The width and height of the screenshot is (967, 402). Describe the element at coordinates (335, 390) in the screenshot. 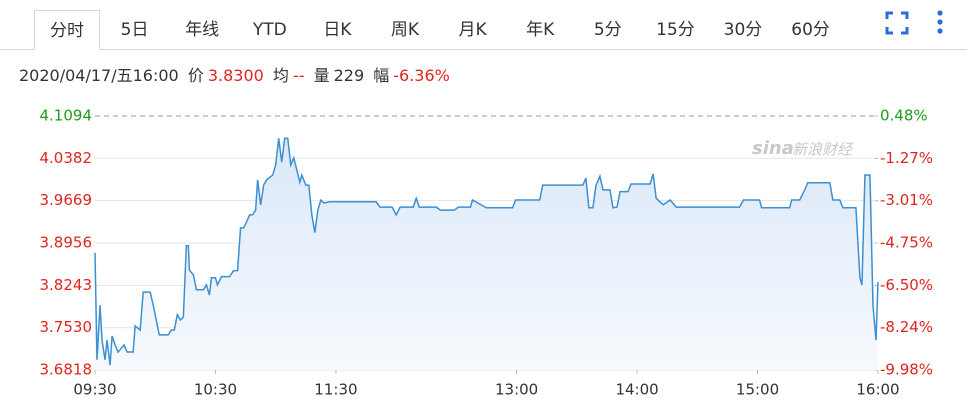

I see `x-tick-label: 11:30` at that location.